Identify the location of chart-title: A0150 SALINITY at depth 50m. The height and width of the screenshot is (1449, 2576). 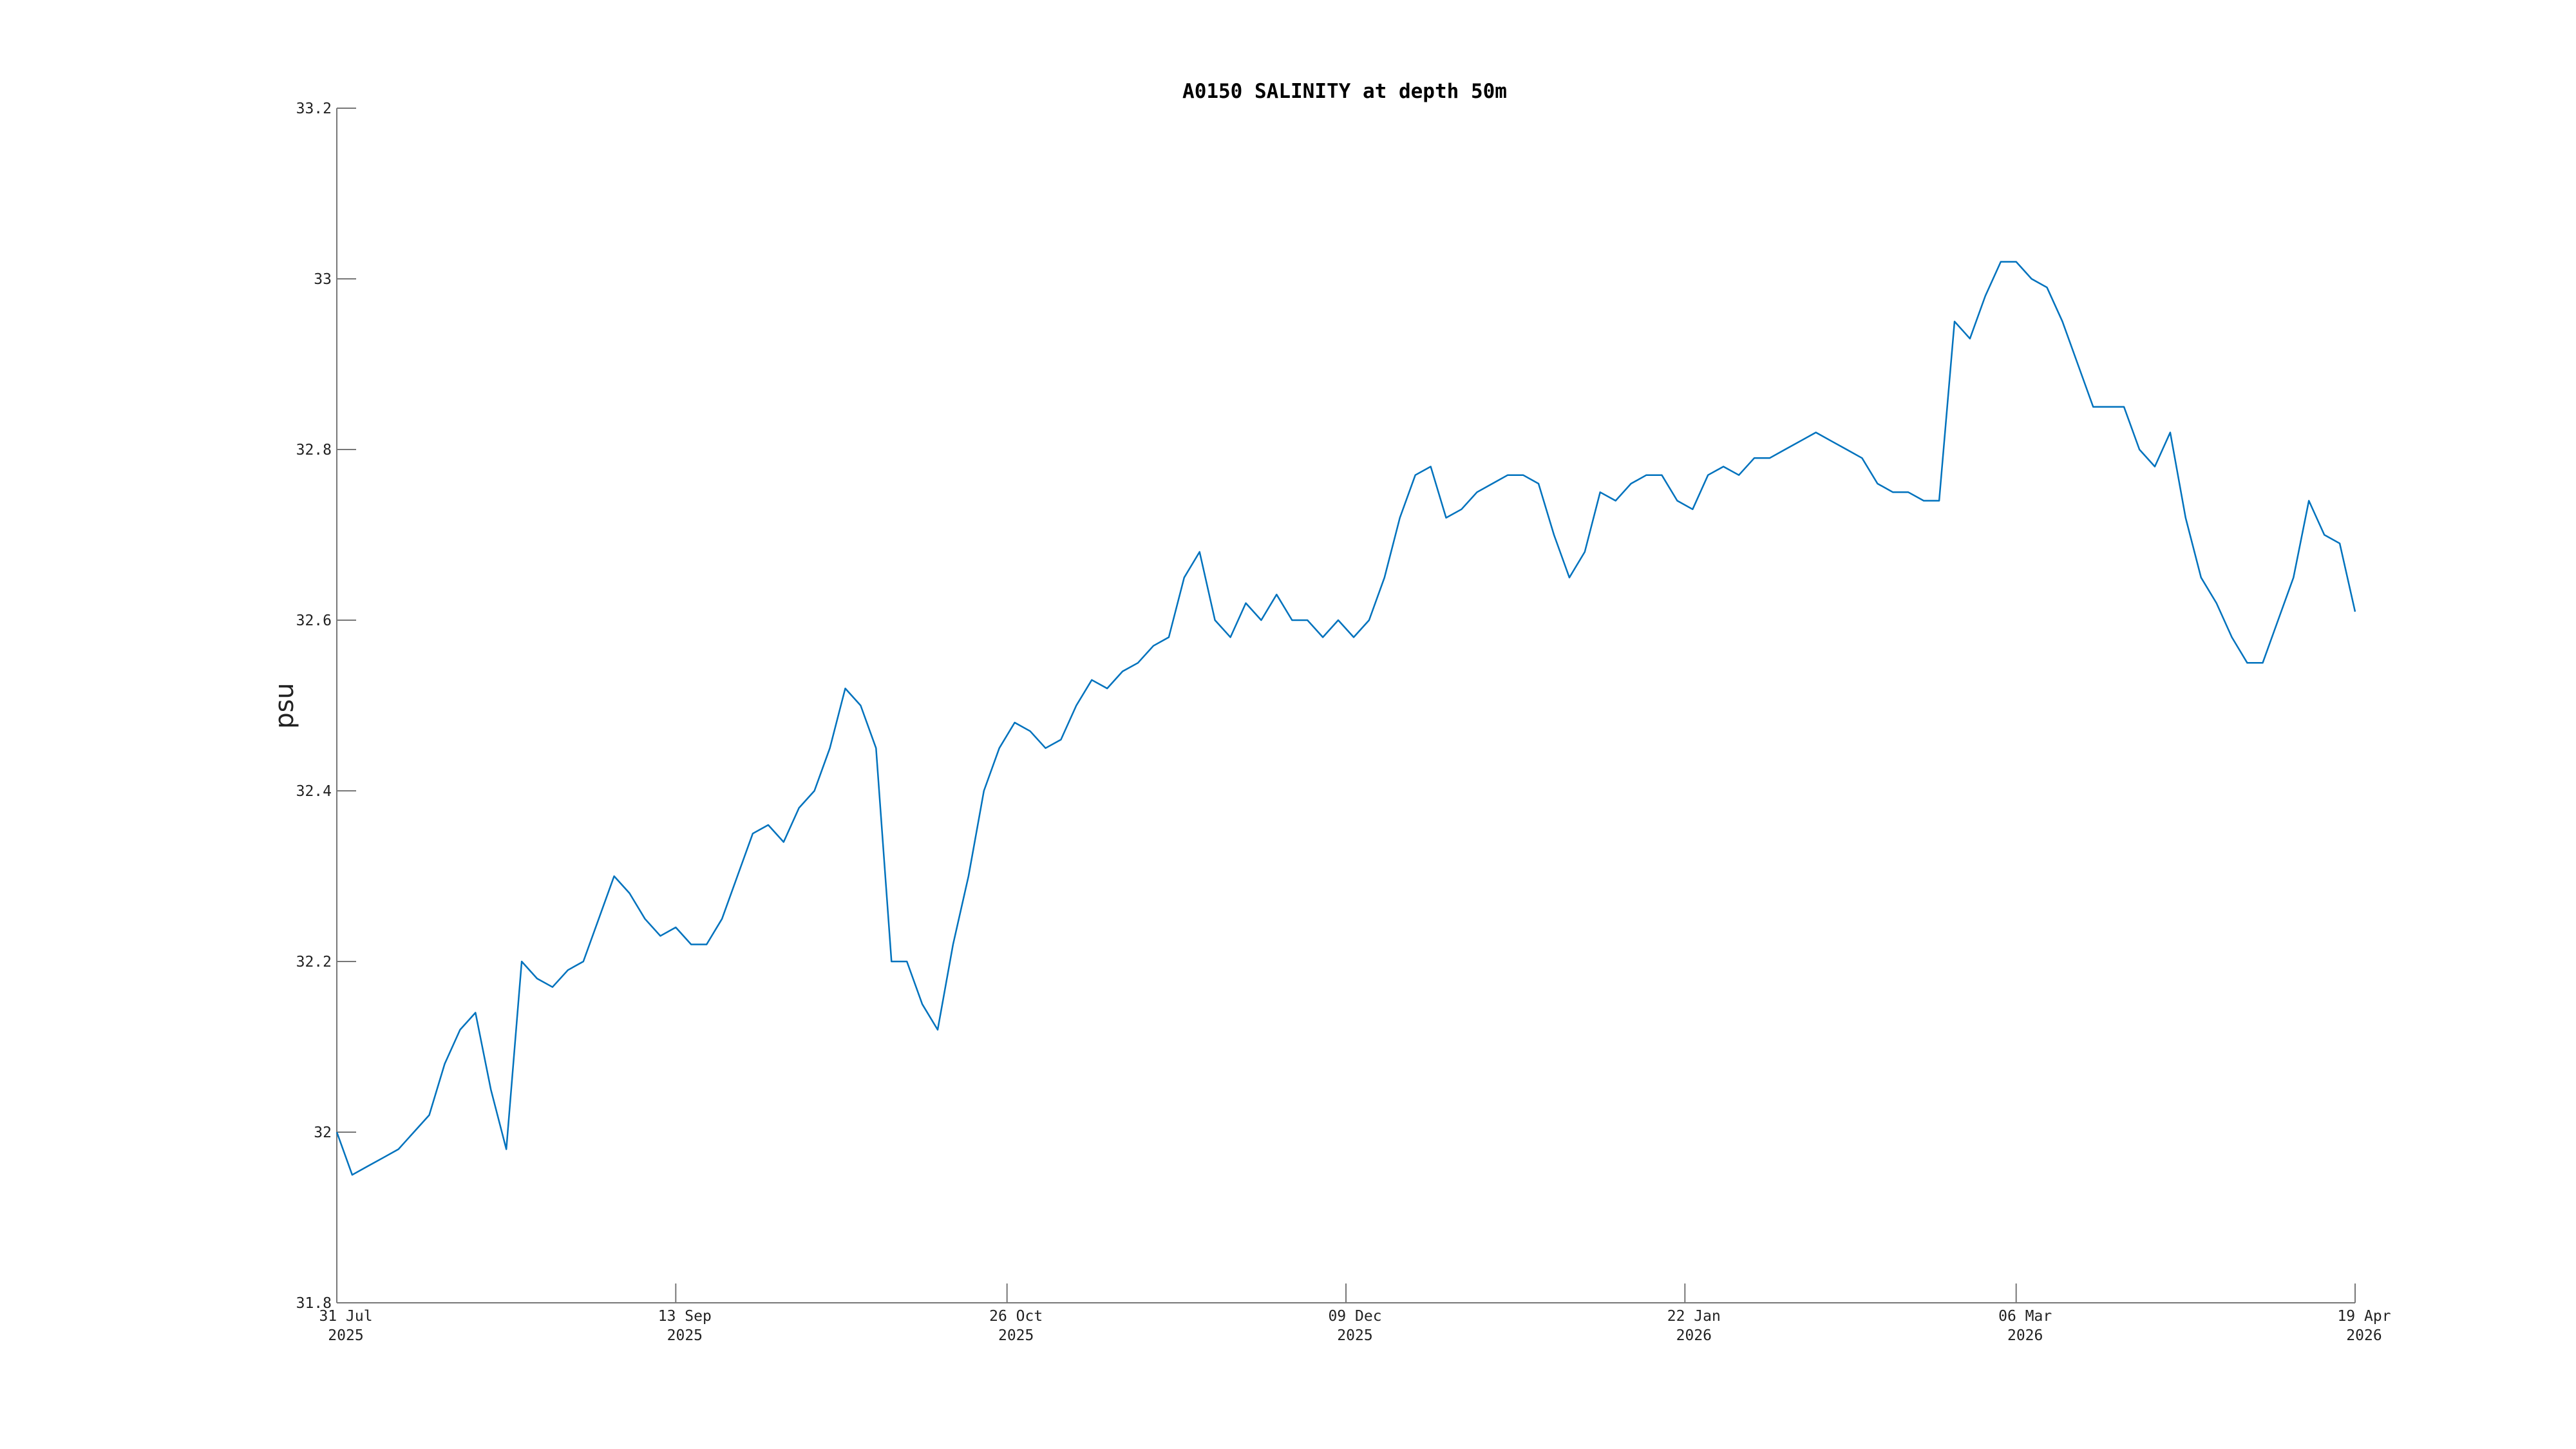
(1345, 92).